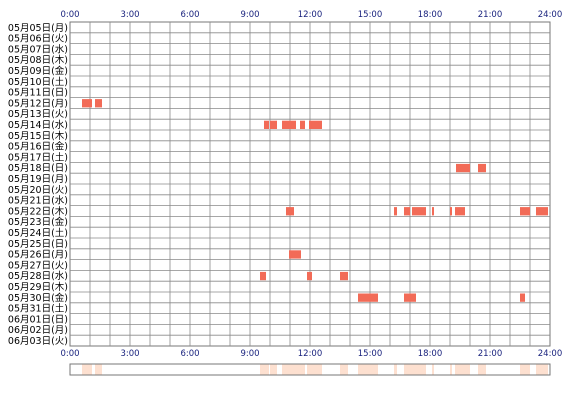 Image resolution: width=570 pixels, height=400 pixels. Describe the element at coordinates (38, 49) in the screenshot. I see `row-label: 05月07日(水)` at that location.